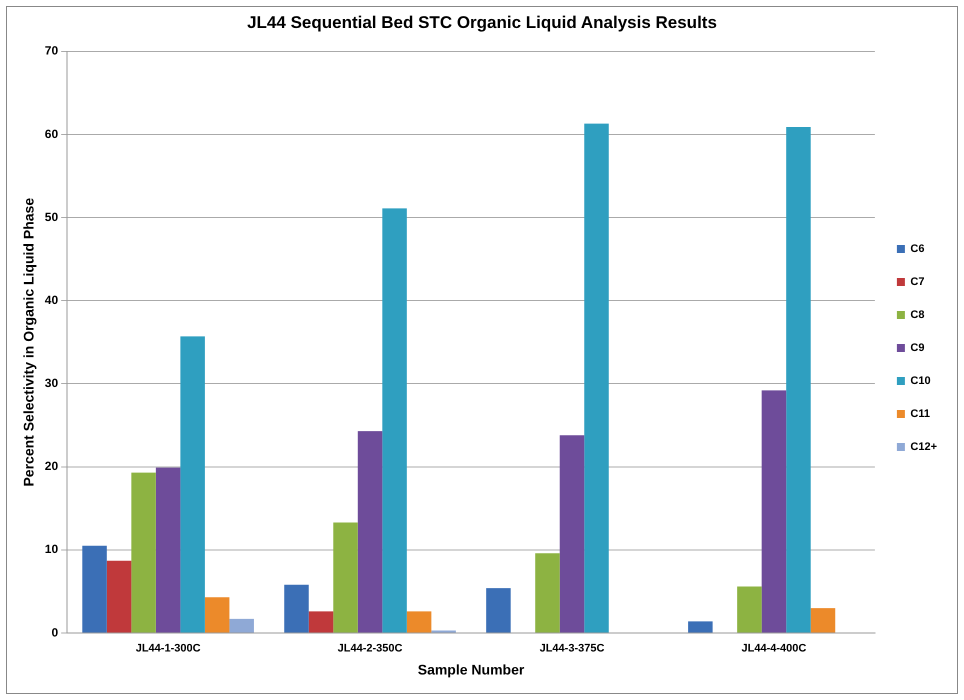 This screenshot has height=700, width=964. I want to click on legend-label: C10, so click(920, 381).